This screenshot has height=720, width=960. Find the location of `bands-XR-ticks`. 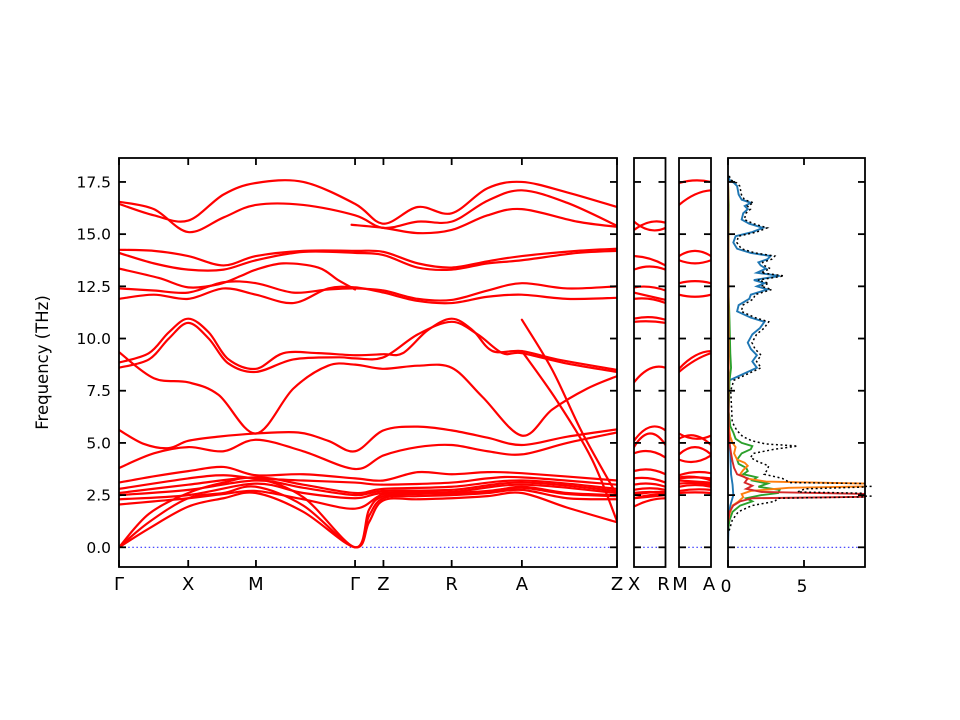

bands-XR-ticks is located at coordinates (650, 365).